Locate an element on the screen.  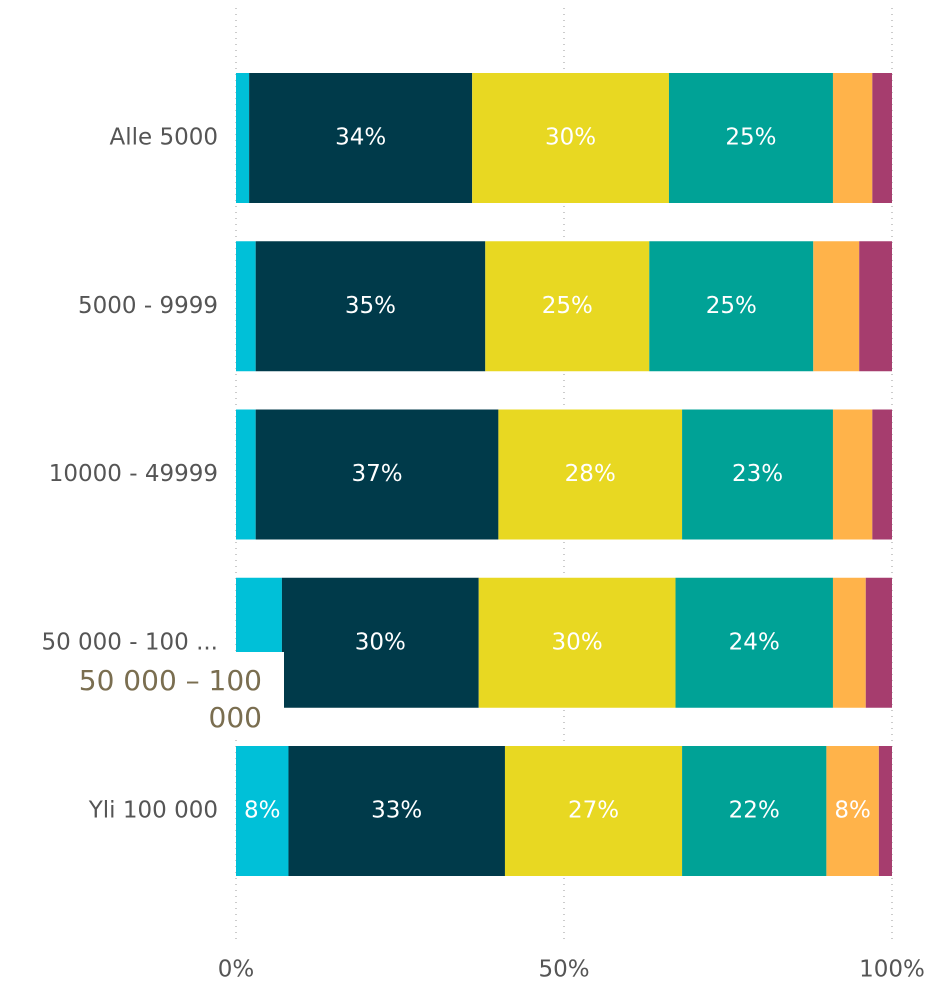
tooltip-box: 50 000 – 100 000 is located at coordinates (152, 696).